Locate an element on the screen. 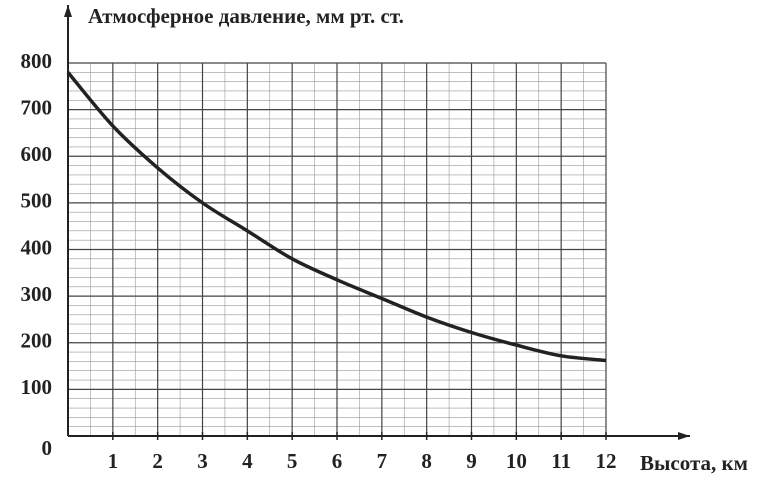  x-tick-label: 9 is located at coordinates (471, 461).